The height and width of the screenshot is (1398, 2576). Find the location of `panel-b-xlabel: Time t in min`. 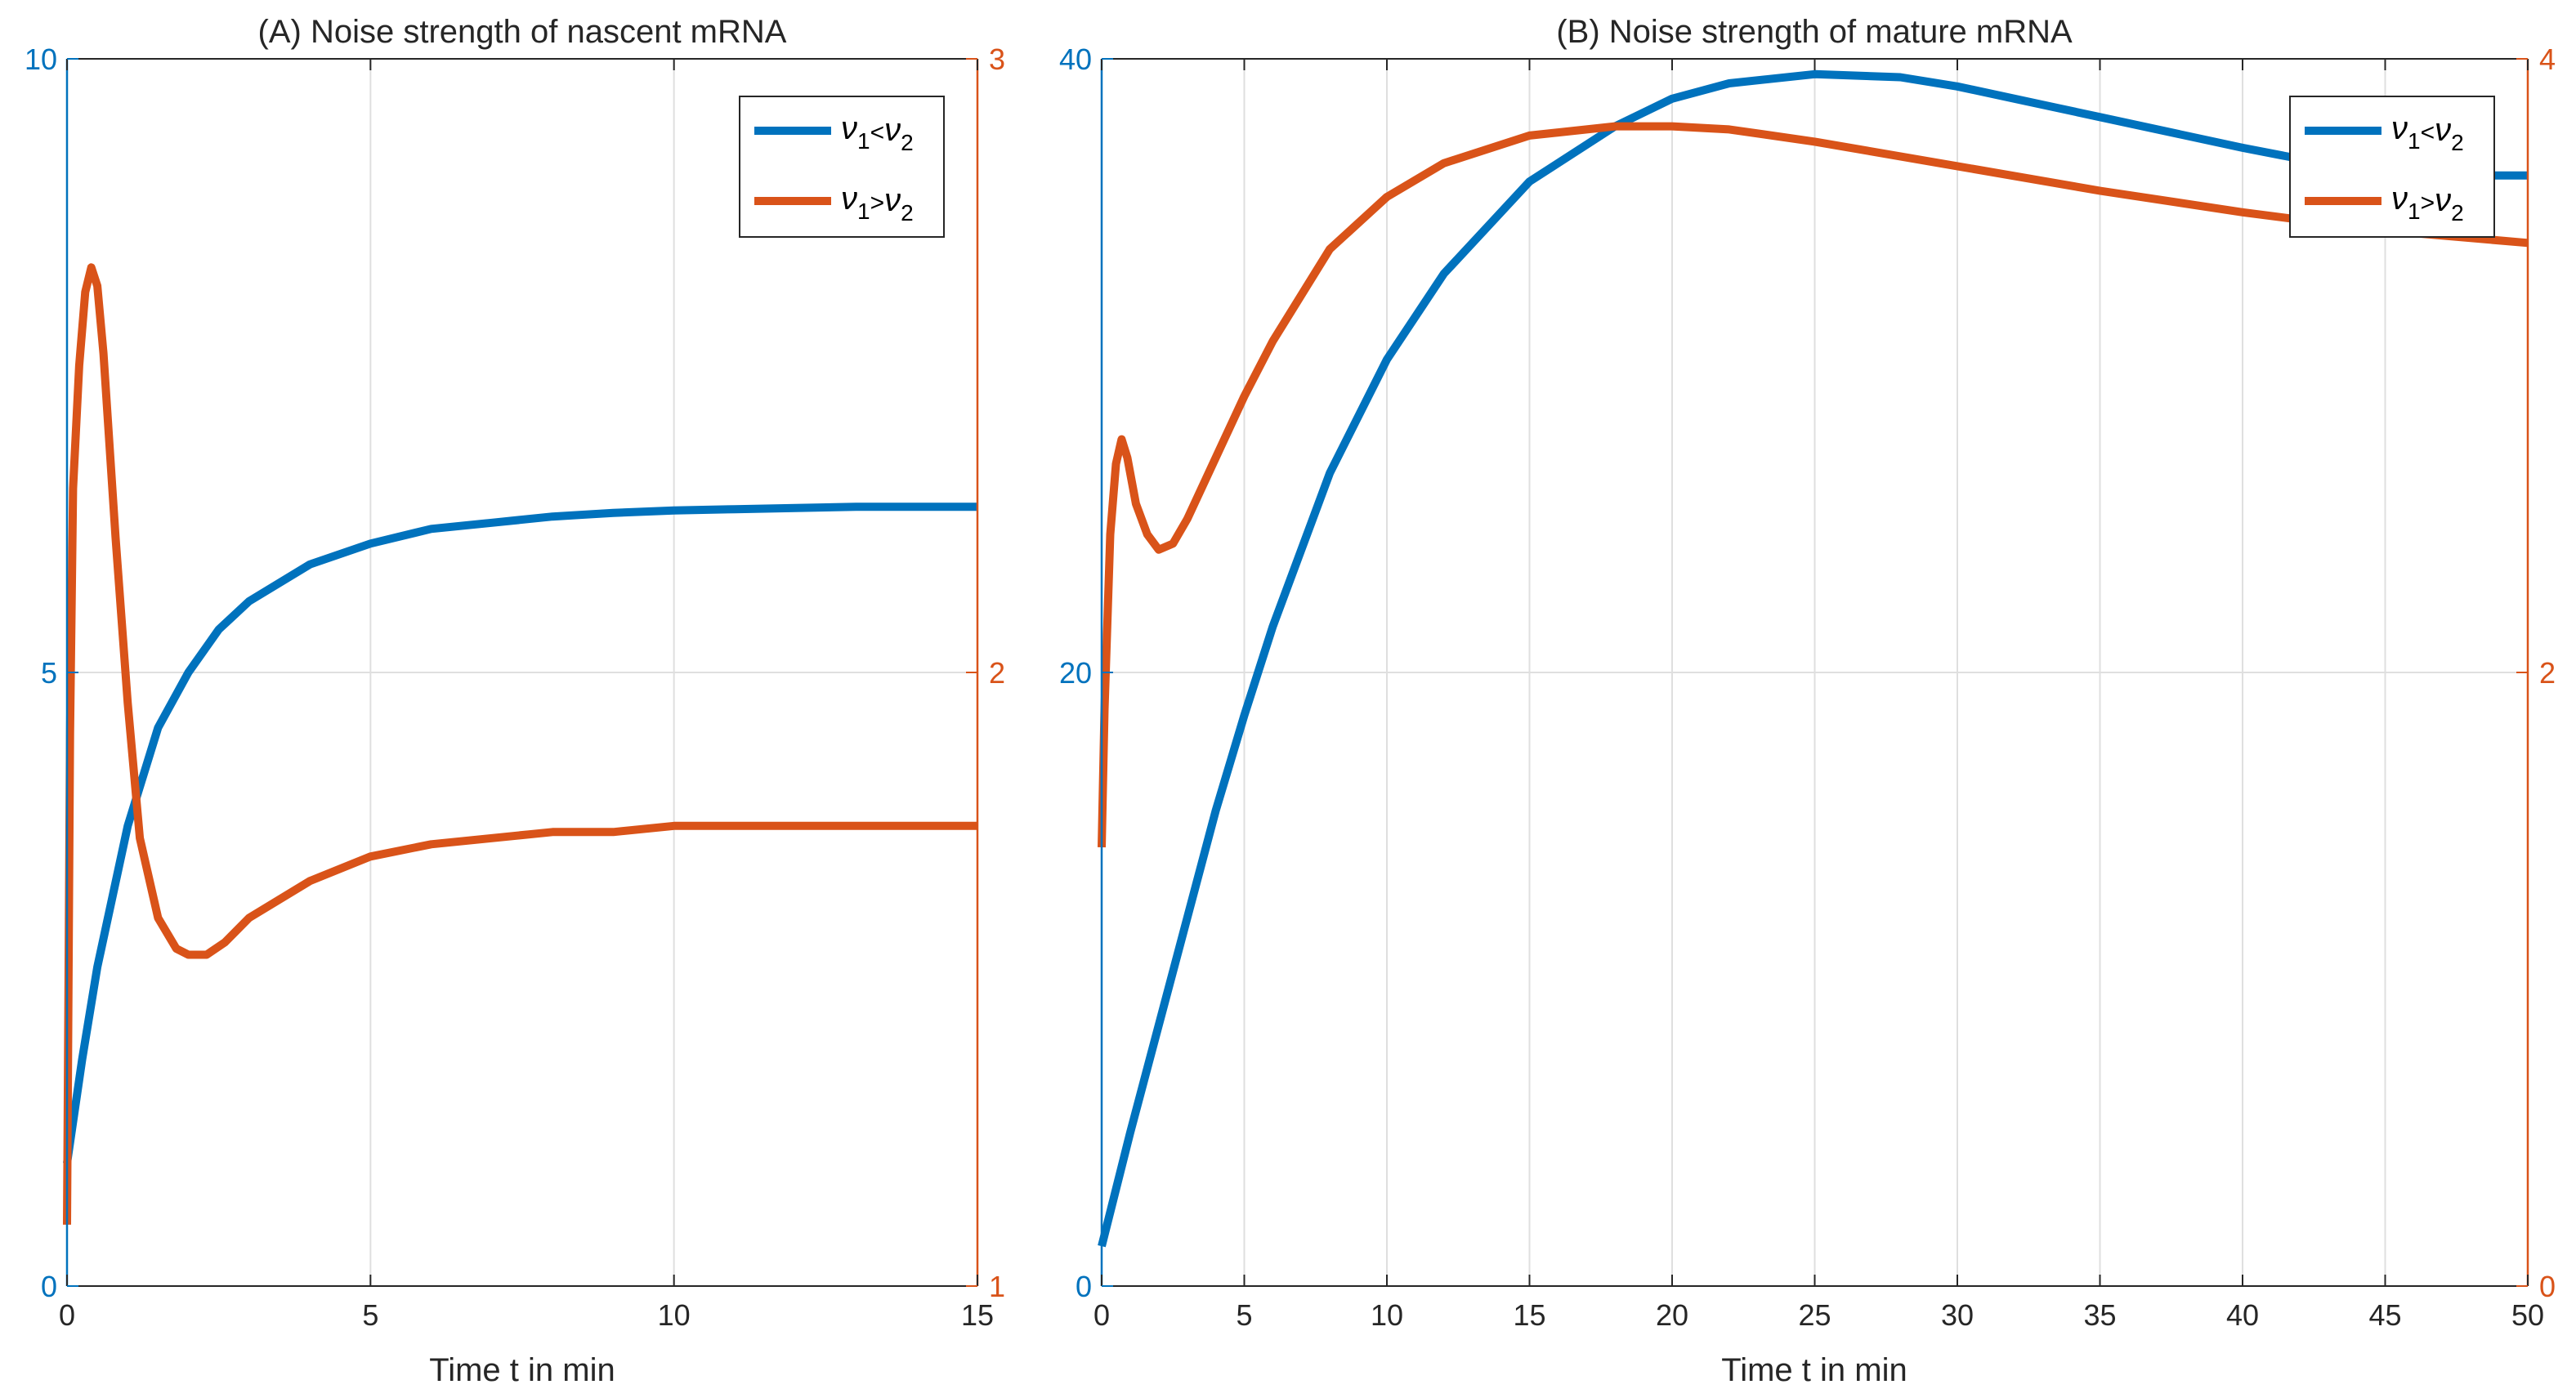

panel-b-xlabel: Time t in min is located at coordinates (1814, 1370).